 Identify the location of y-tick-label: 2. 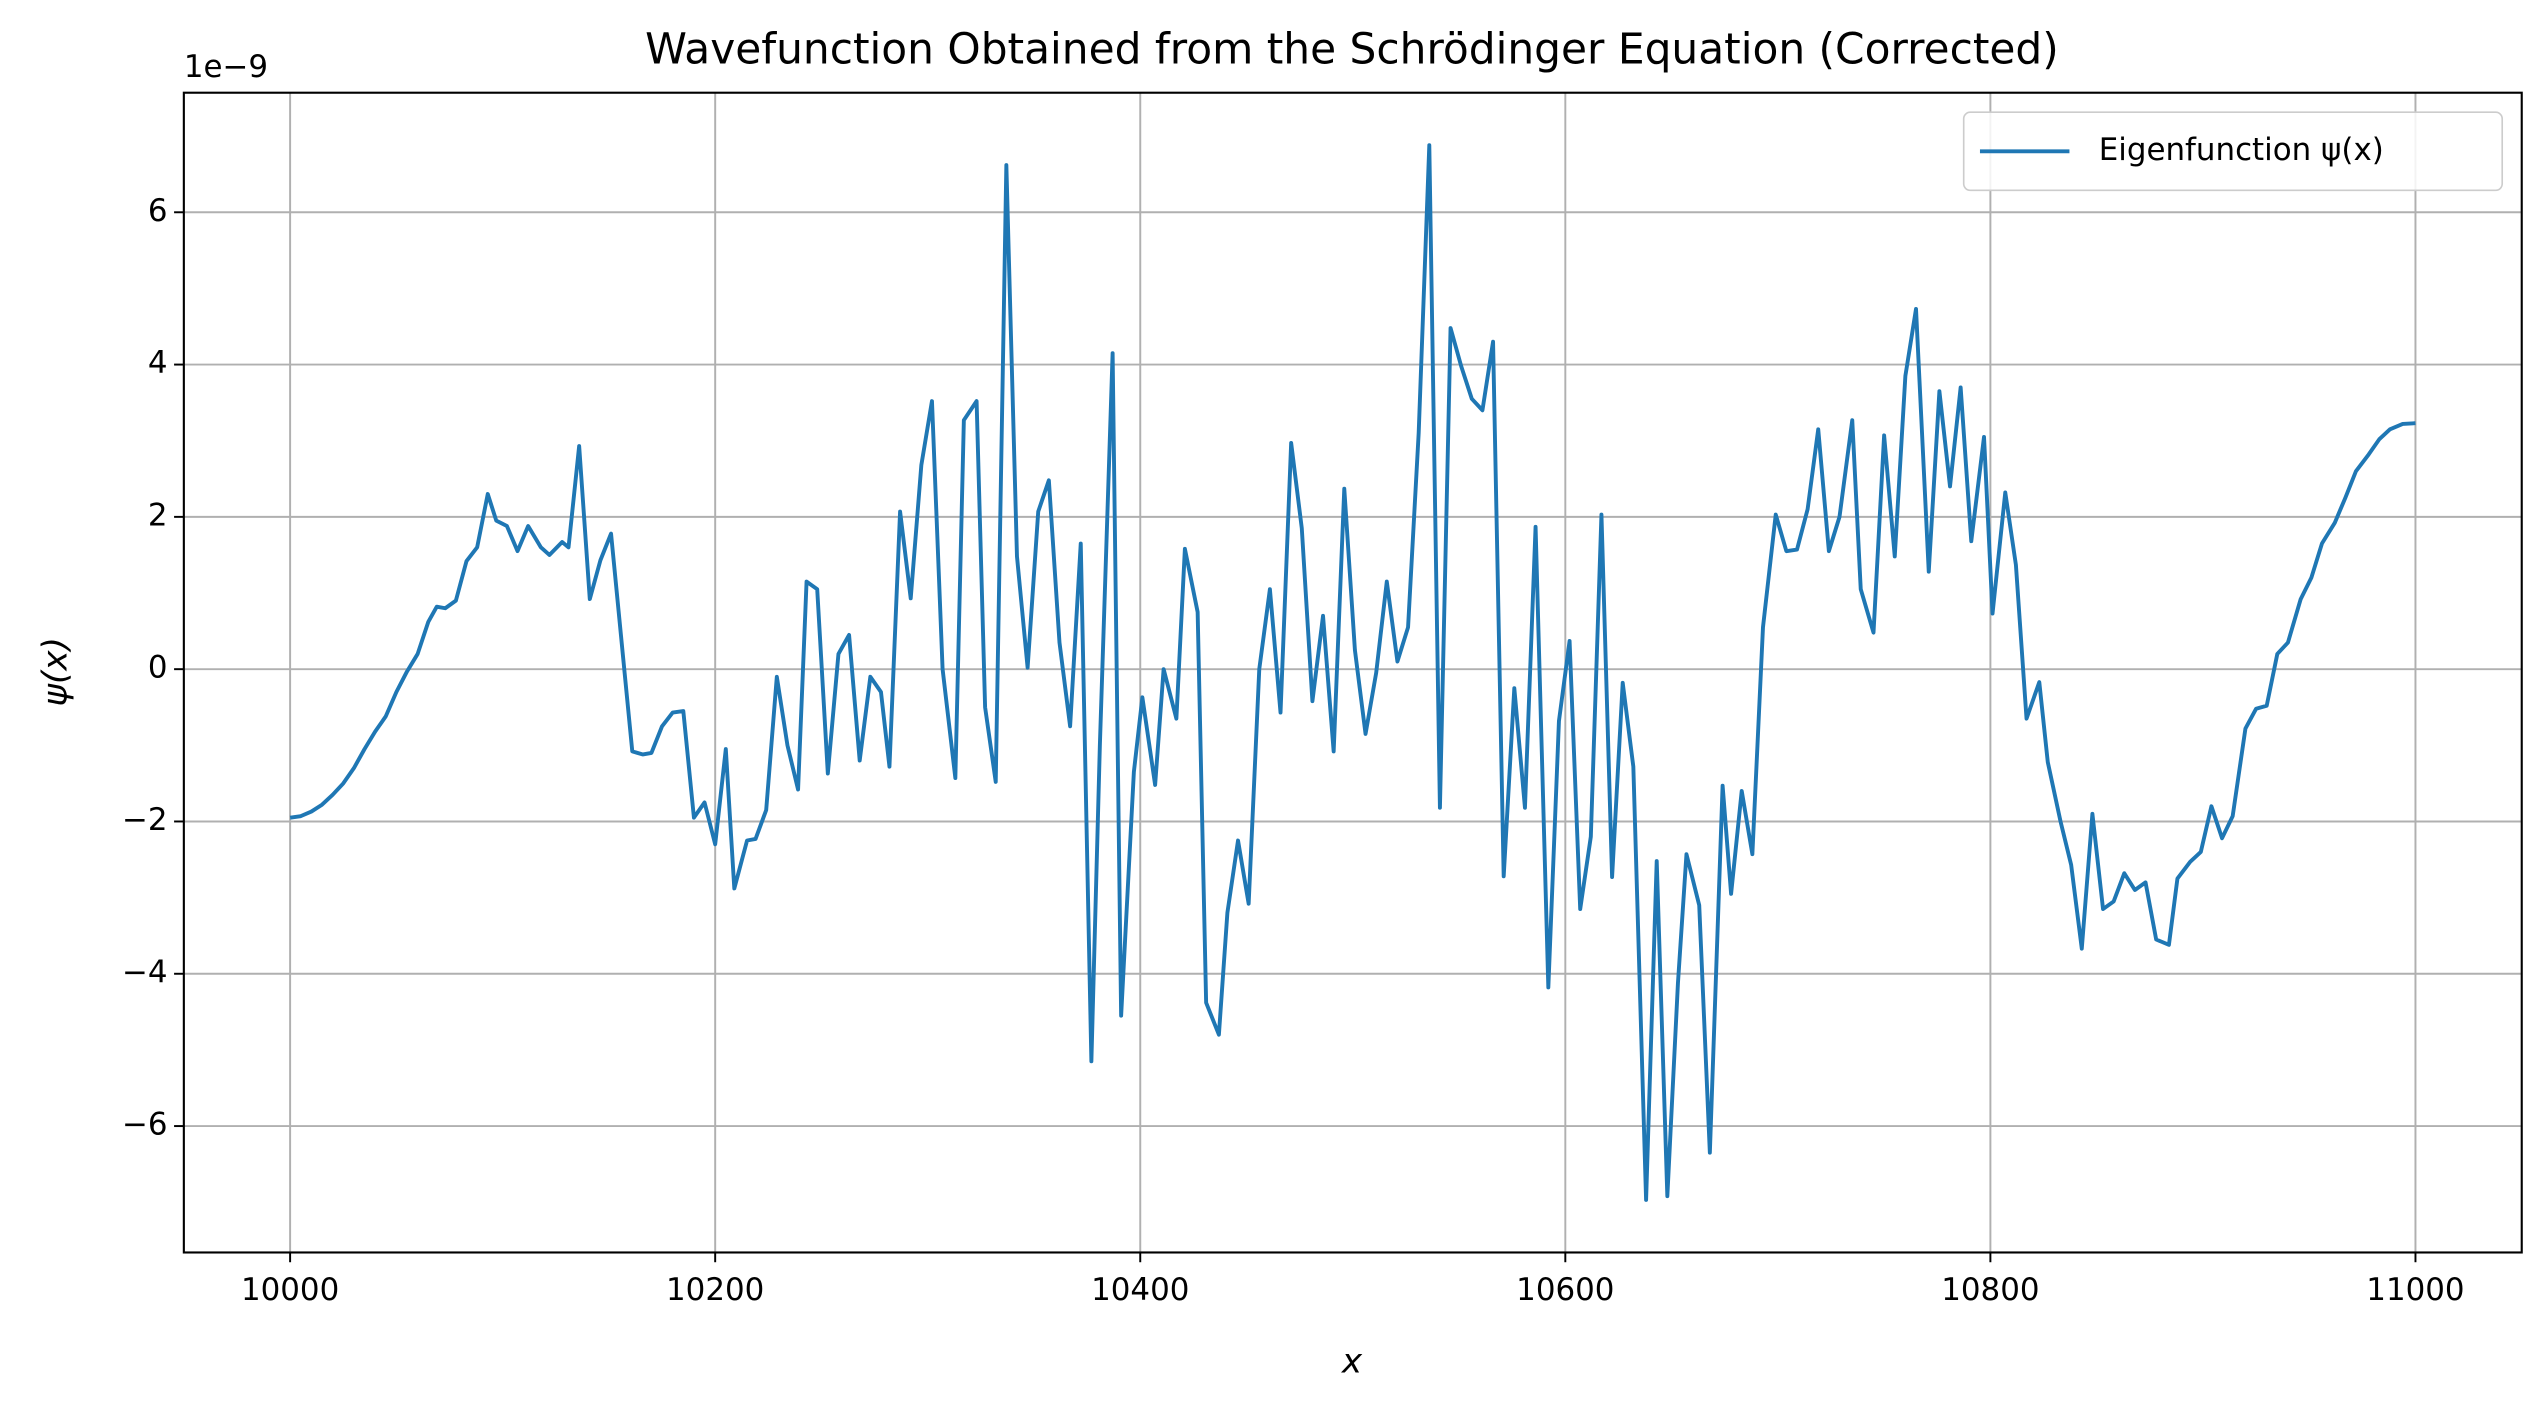
(158, 515).